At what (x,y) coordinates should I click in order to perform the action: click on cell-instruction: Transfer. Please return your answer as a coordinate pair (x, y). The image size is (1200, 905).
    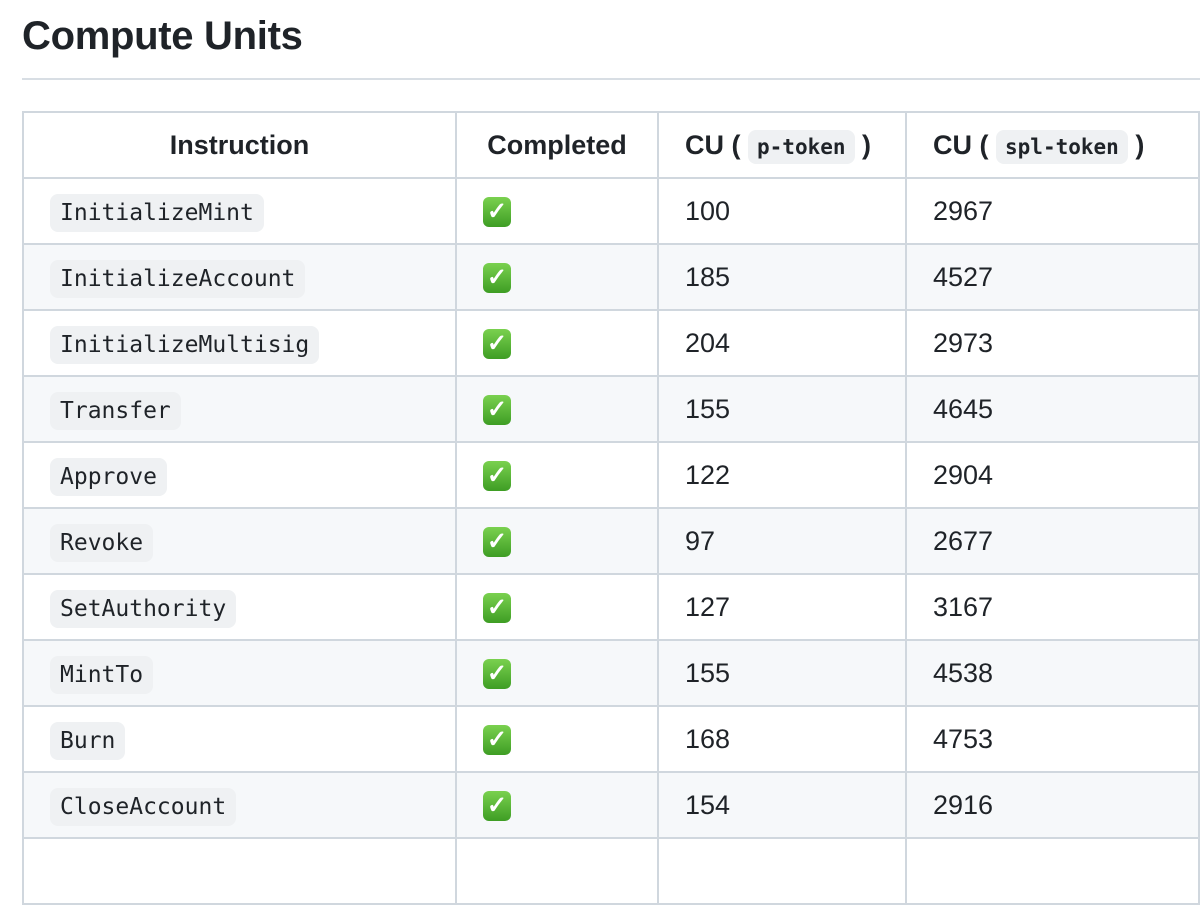
    Looking at the image, I should click on (239, 409).